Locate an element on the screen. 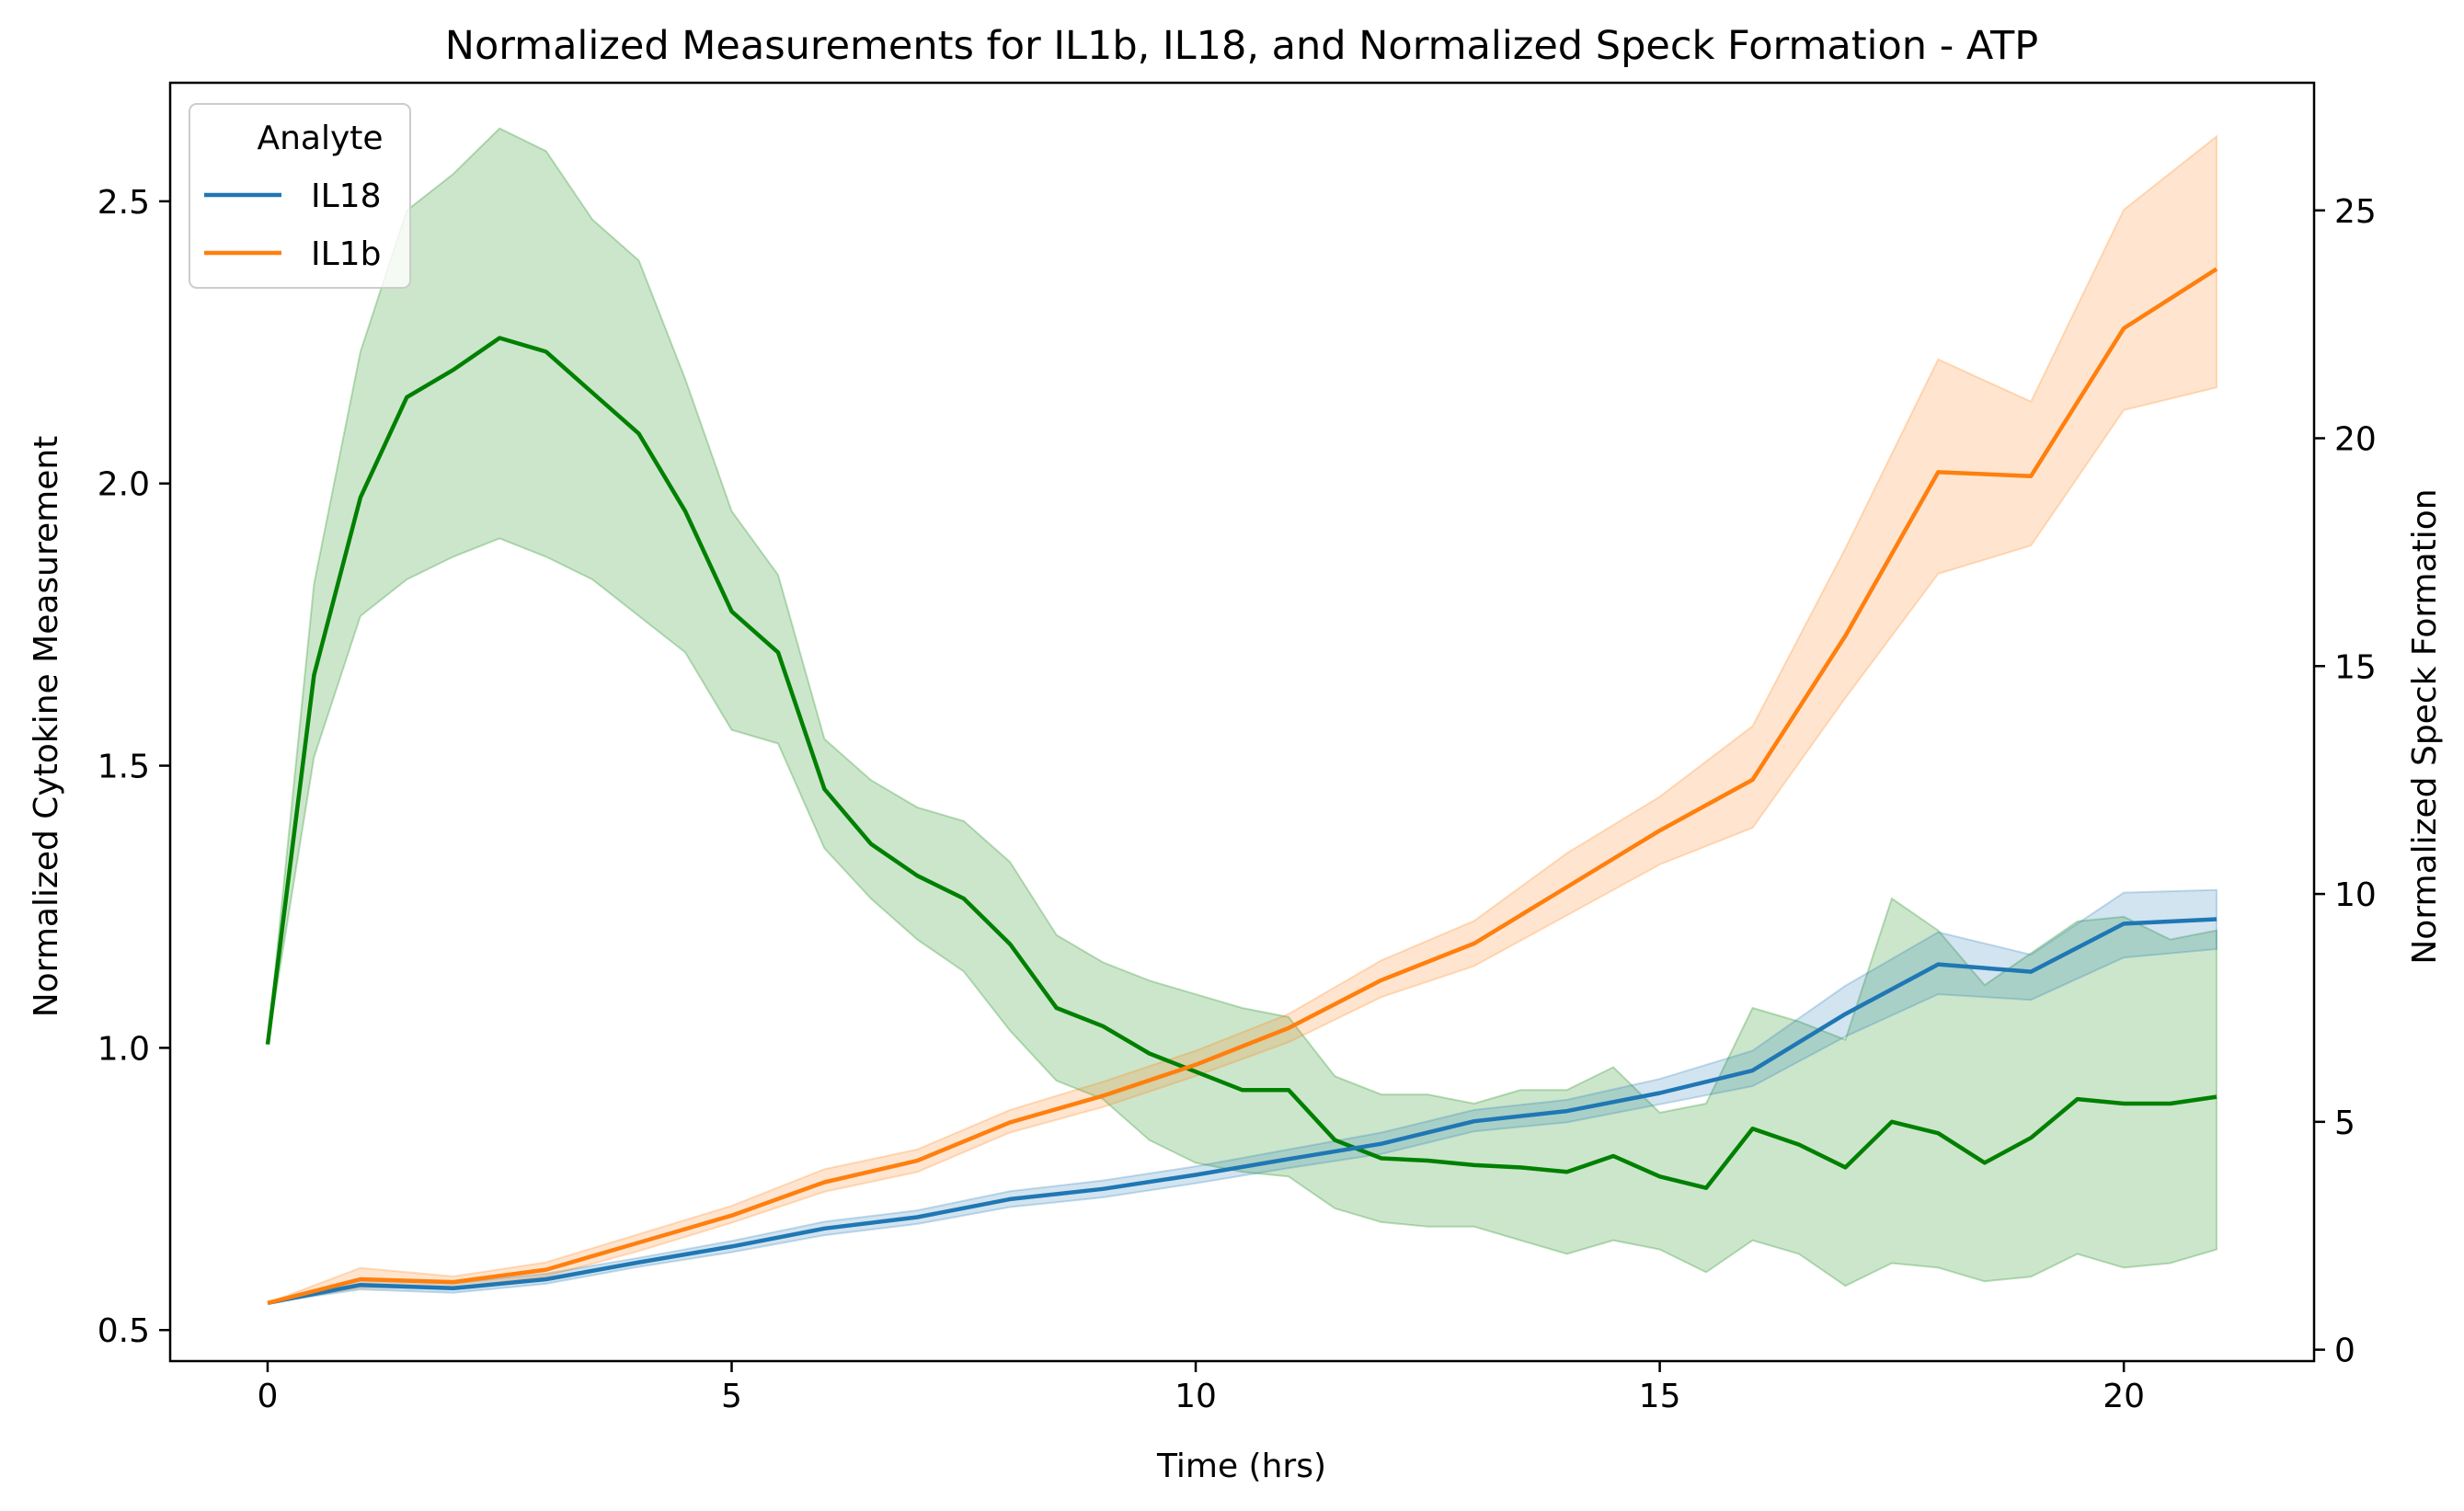 Image resolution: width=2464 pixels, height=1511 pixels. x-tick-label: 0 is located at coordinates (268, 1397).